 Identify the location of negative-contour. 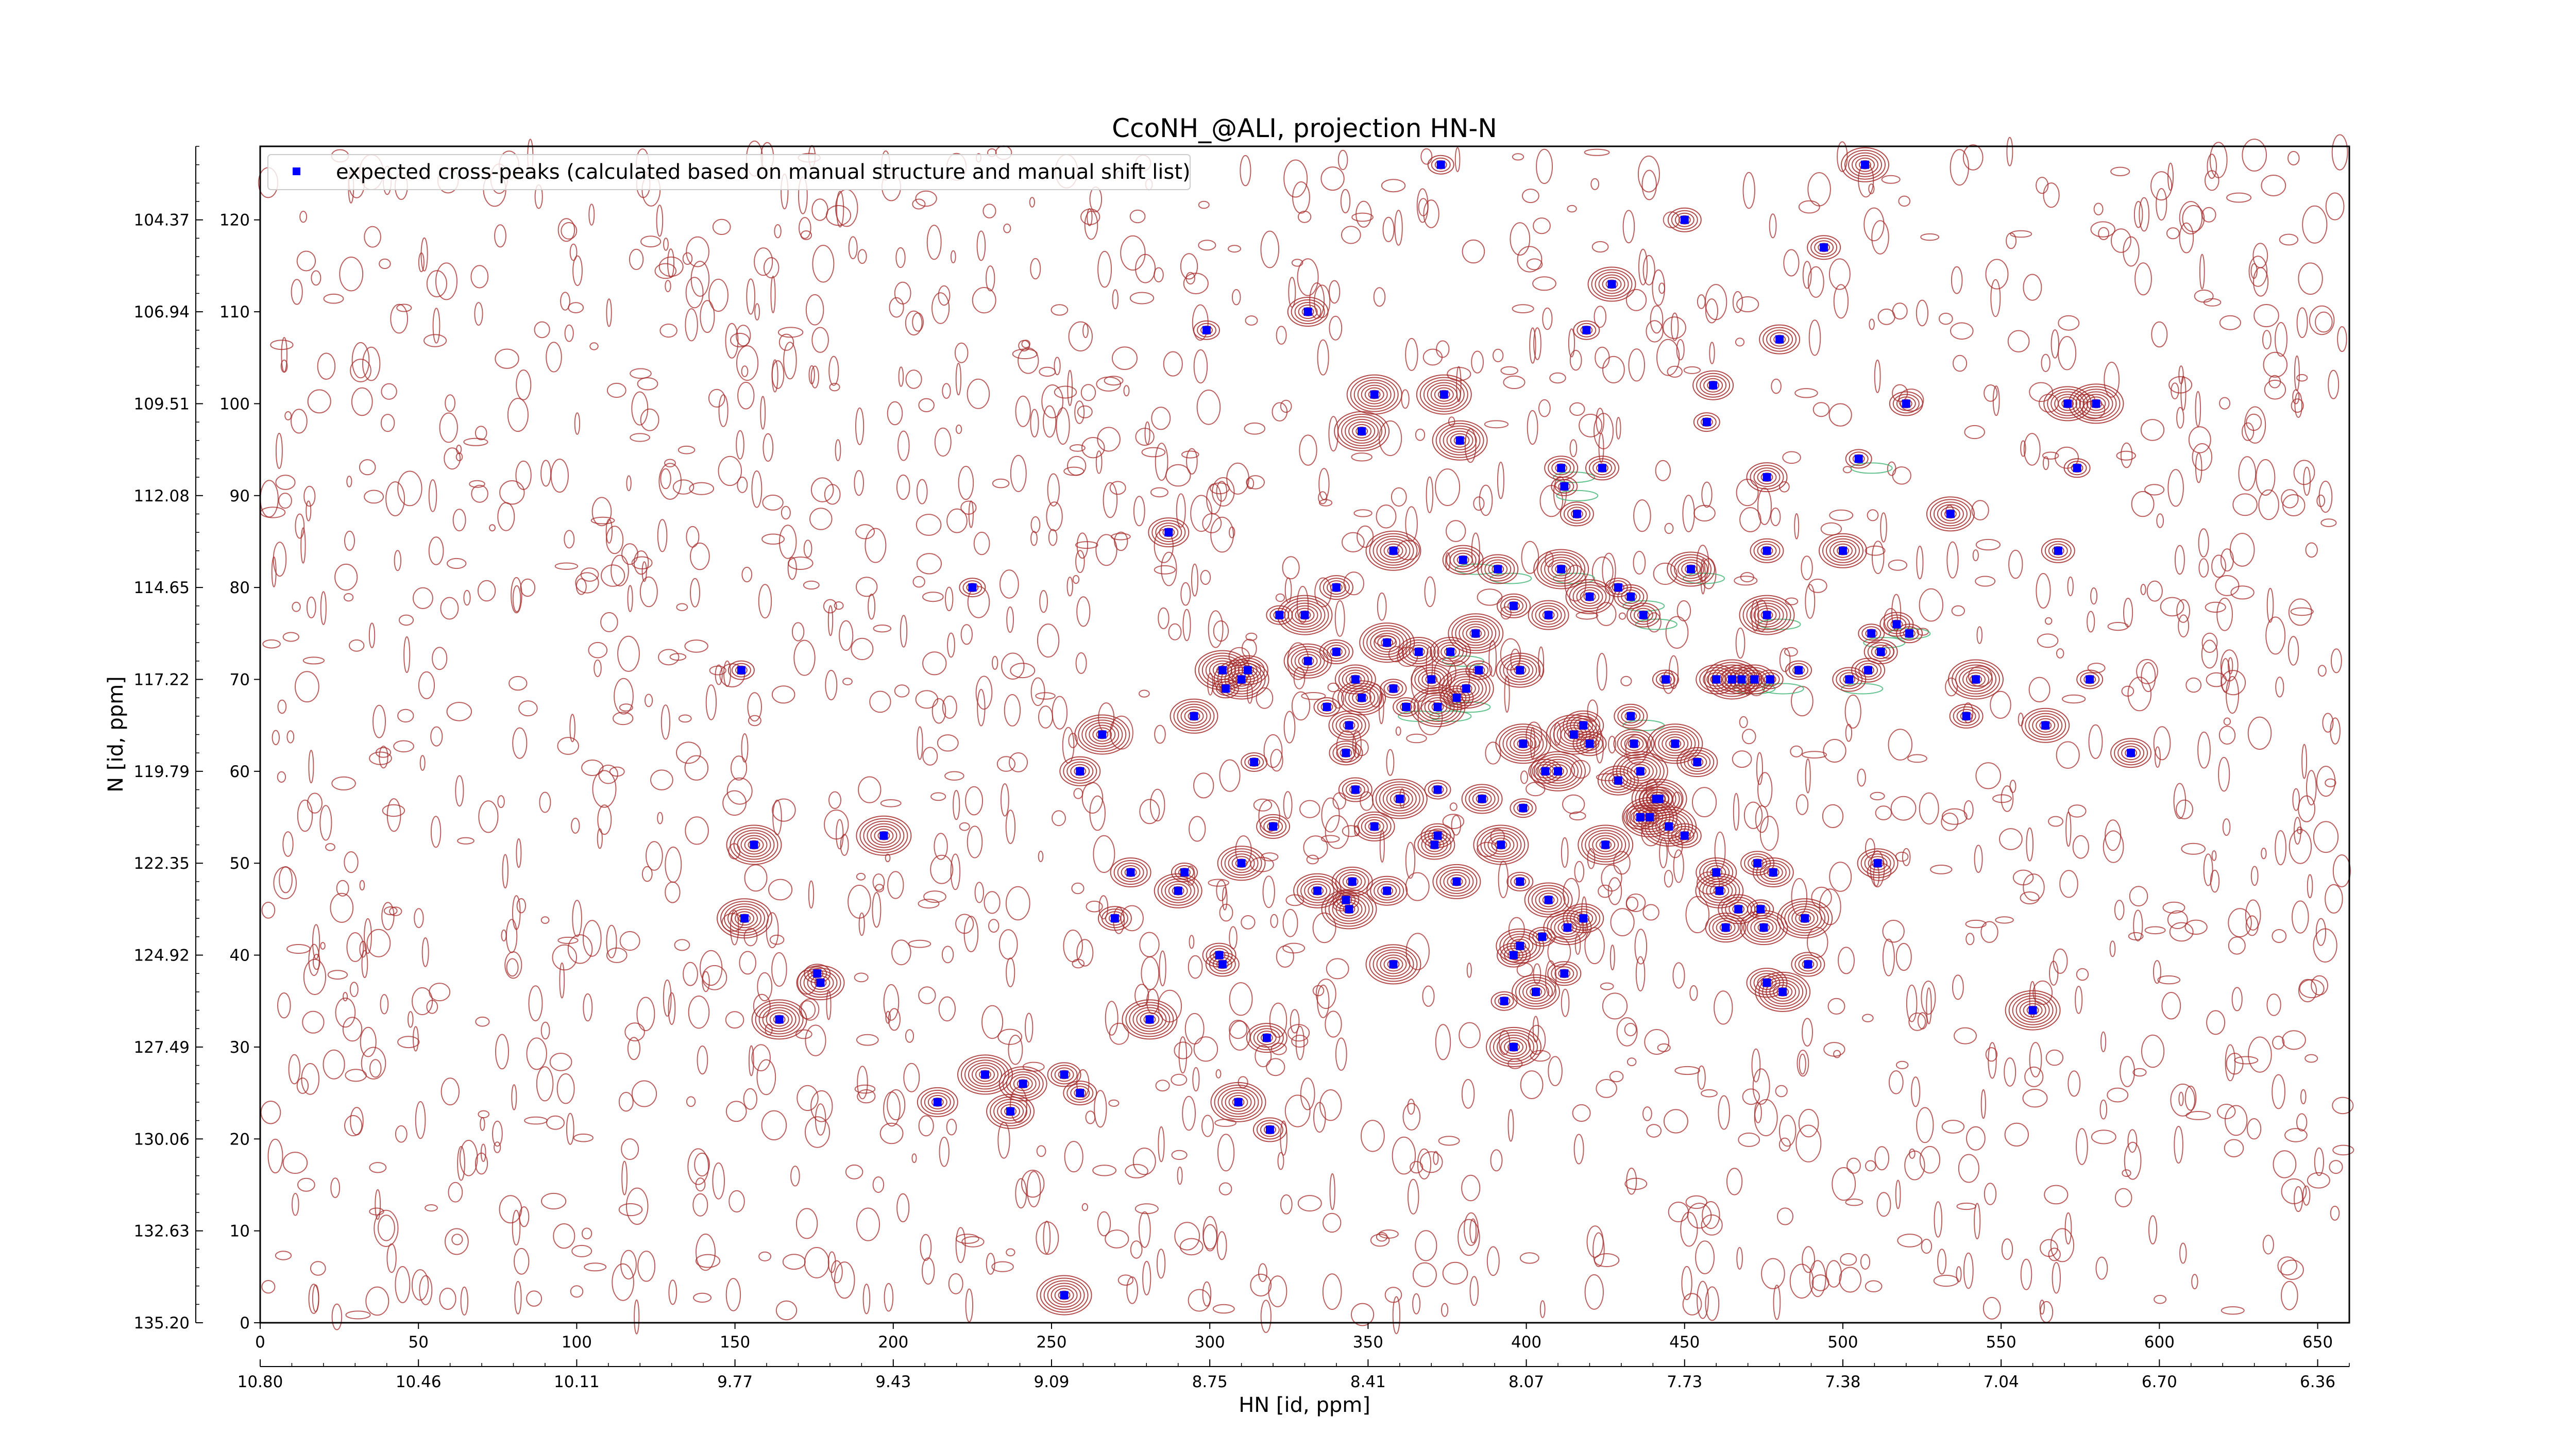
(1574, 477).